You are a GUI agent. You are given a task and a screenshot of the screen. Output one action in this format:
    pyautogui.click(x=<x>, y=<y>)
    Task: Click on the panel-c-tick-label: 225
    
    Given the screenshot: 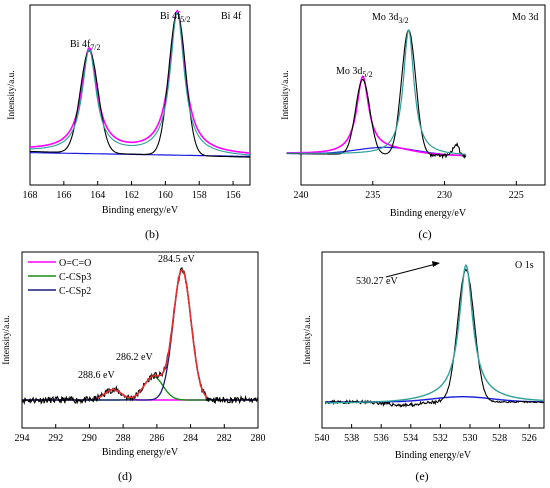 What is the action you would take?
    pyautogui.click(x=516, y=195)
    